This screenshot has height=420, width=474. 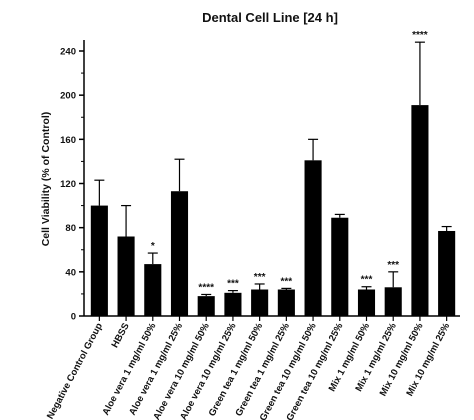 What do you see at coordinates (75, 370) in the screenshot?
I see `category-label: Negative Control Group` at bounding box center [75, 370].